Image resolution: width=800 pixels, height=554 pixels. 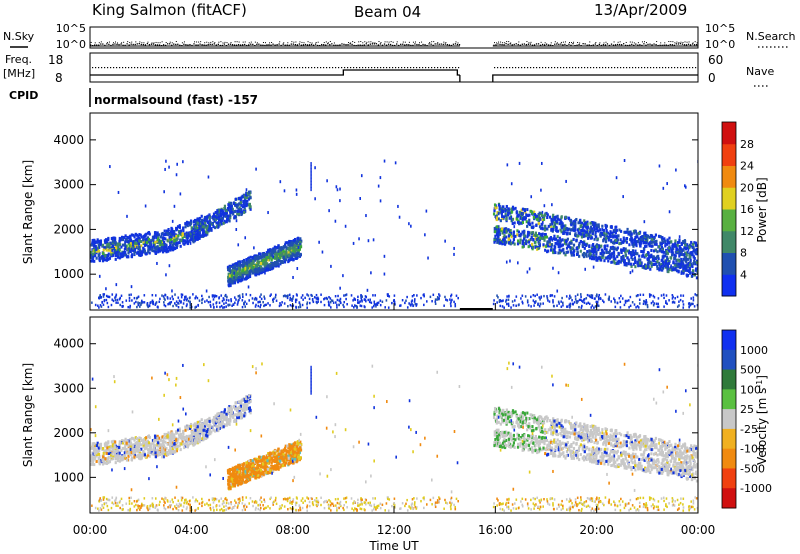 What do you see at coordinates (68, 185) in the screenshot?
I see `power-y-tick-label: 3000` at bounding box center [68, 185].